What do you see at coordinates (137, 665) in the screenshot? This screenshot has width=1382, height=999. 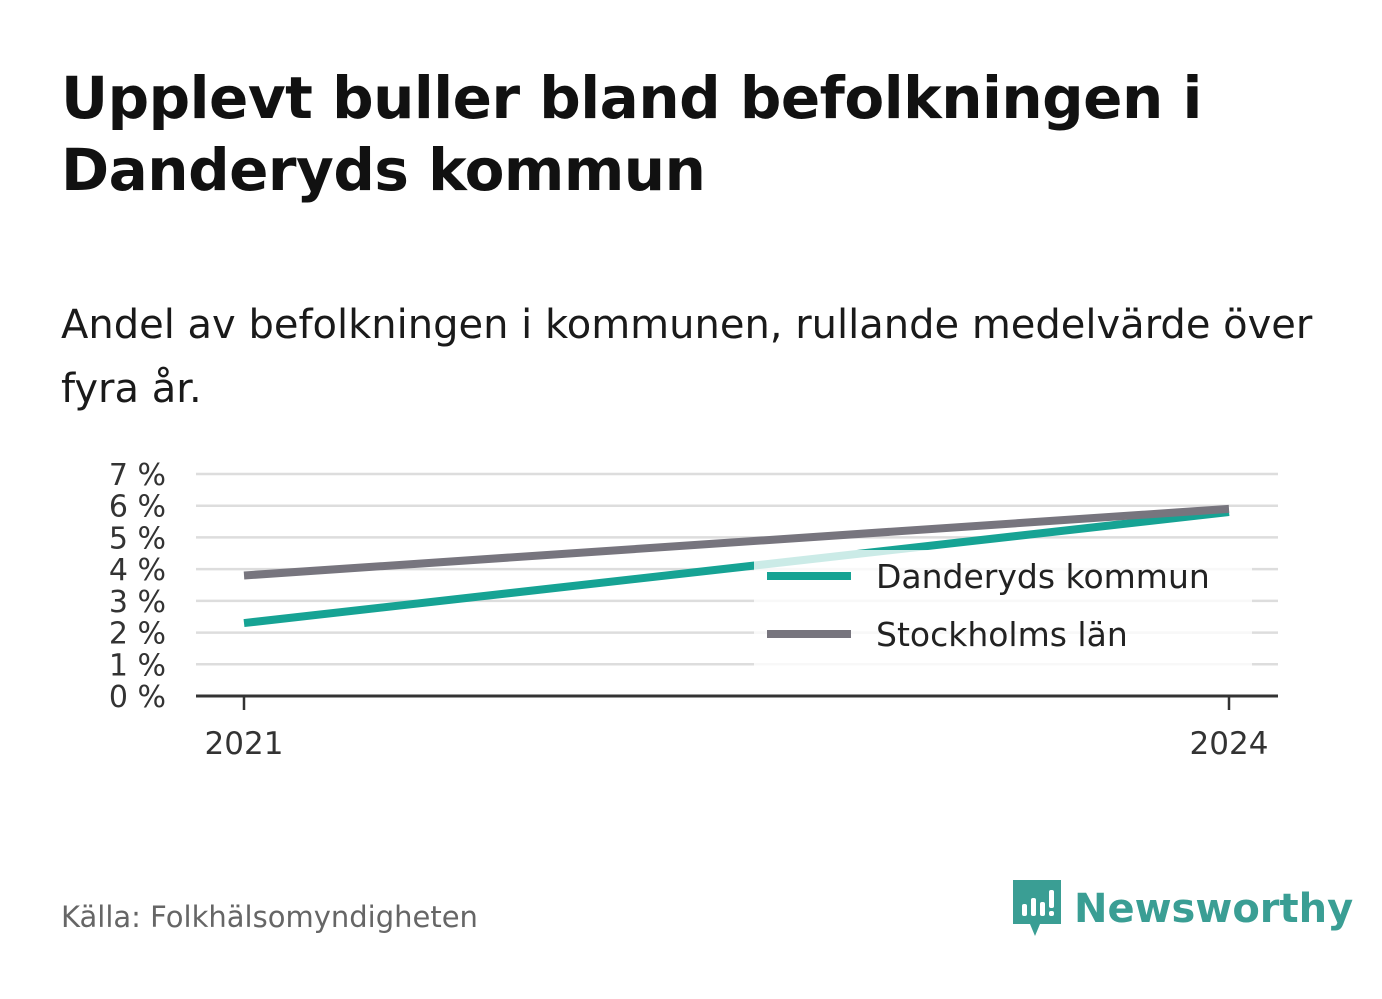 I see `y-tick-label: 1 %` at bounding box center [137, 665].